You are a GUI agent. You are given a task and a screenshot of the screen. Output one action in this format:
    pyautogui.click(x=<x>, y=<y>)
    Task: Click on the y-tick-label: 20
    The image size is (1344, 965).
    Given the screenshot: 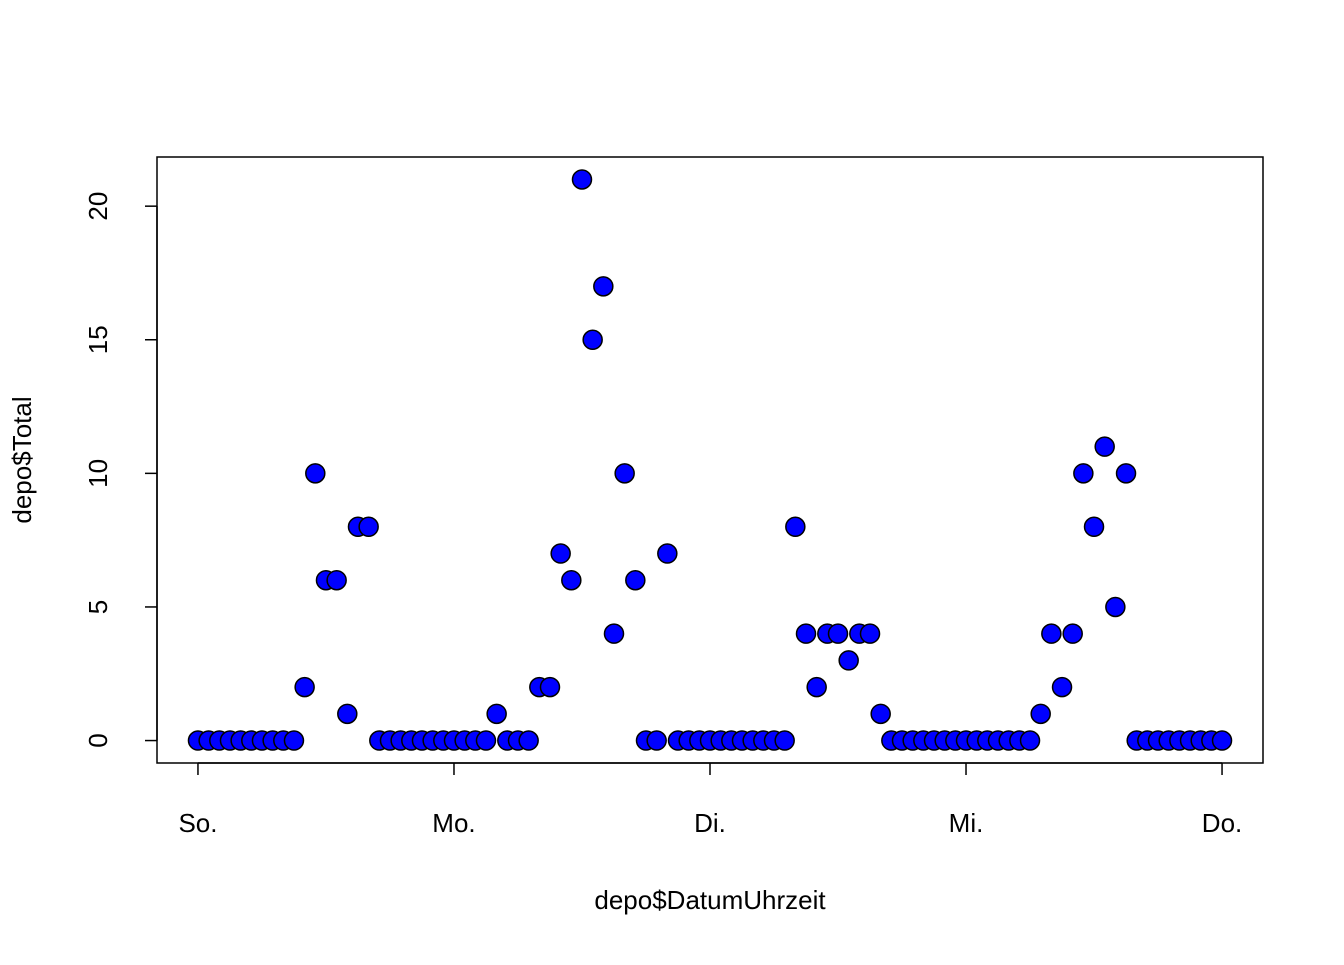 What is the action you would take?
    pyautogui.click(x=98, y=206)
    